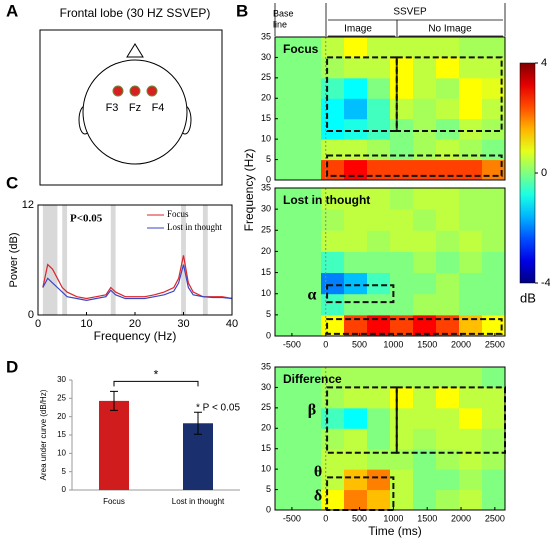 The height and width of the screenshot is (542, 550). What do you see at coordinates (135, 112) in the screenshot?
I see `head` at bounding box center [135, 112].